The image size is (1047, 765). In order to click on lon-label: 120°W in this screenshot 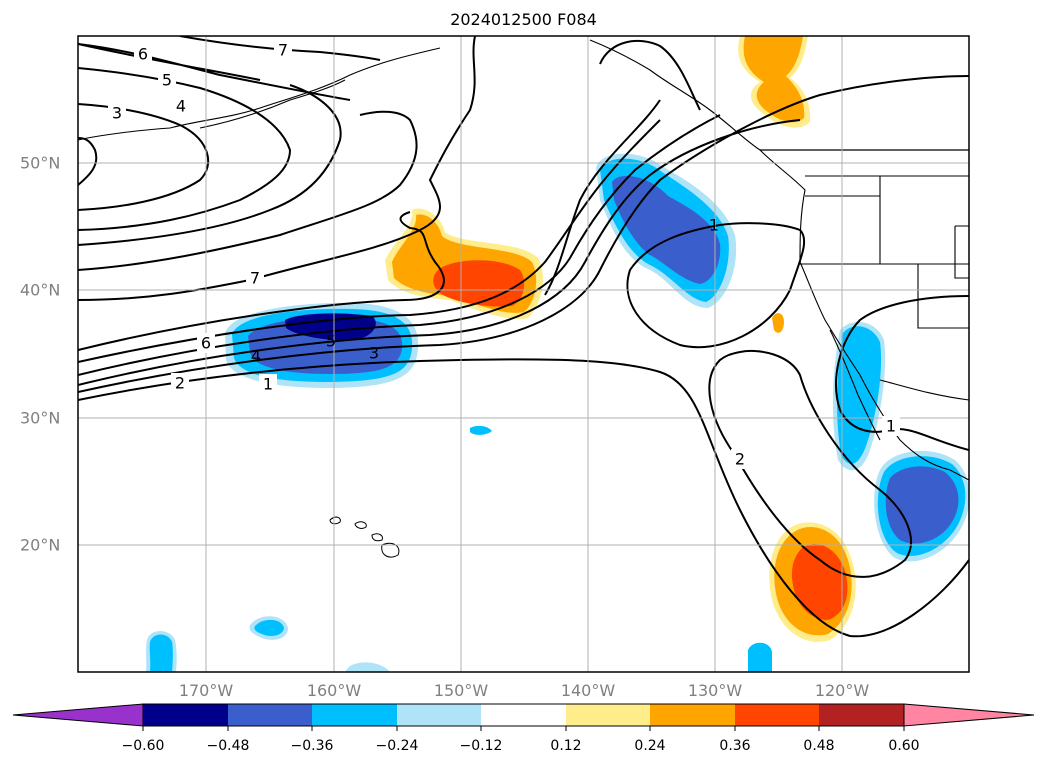, I will do `click(842, 690)`.